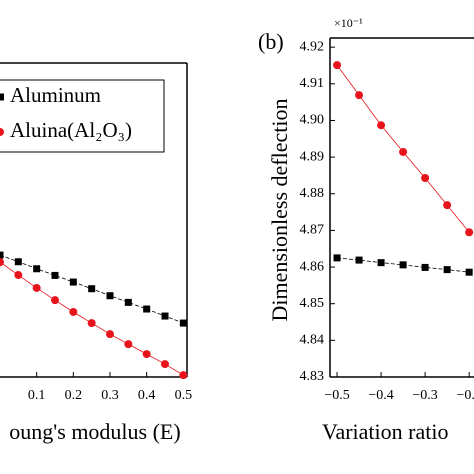  What do you see at coordinates (312, 376) in the screenshot?
I see `y-tick-label: 4.83` at bounding box center [312, 376].